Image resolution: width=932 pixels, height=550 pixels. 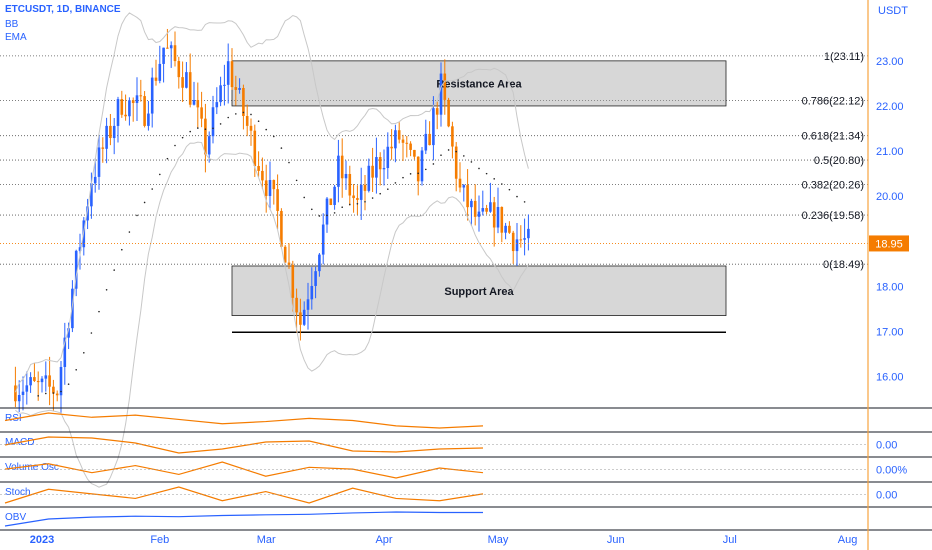 What do you see at coordinates (890, 152) in the screenshot?
I see `price-tick-label: 21.00` at bounding box center [890, 152].